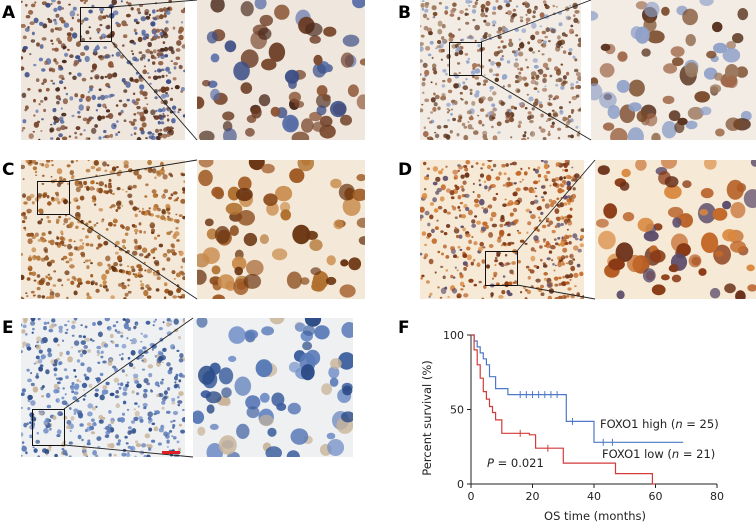 The width and height of the screenshot is (756, 525). I want to click on micrograph-e-zoom, so click(273, 387).